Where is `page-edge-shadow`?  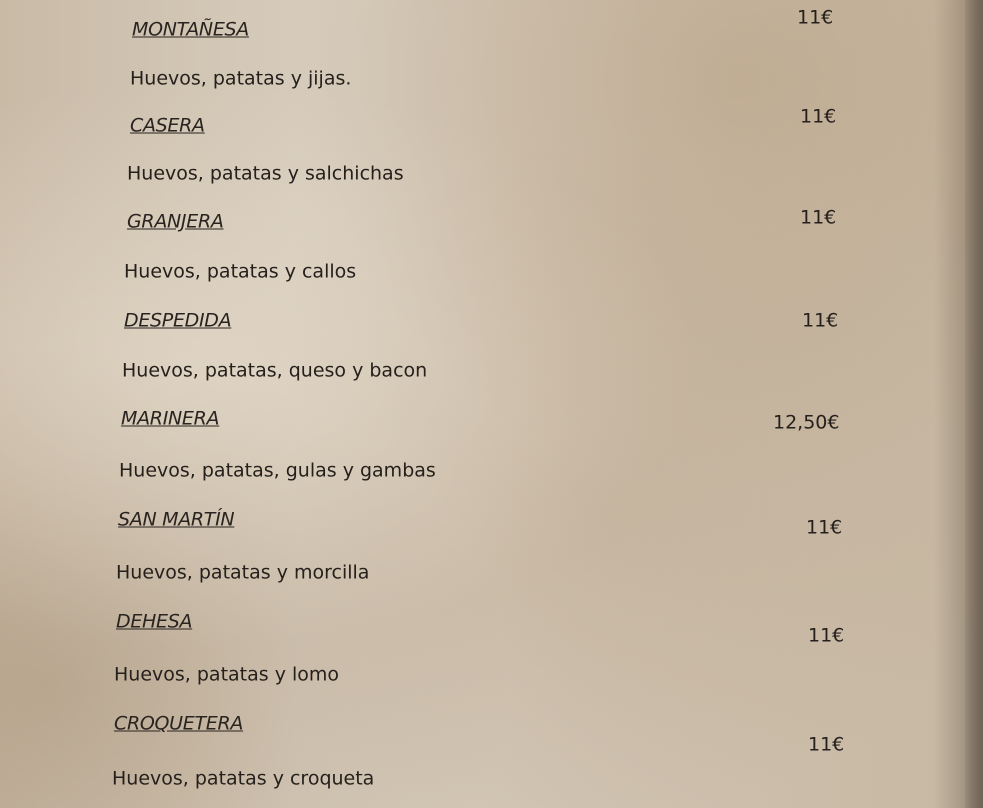
page-edge-shadow is located at coordinates (974, 404).